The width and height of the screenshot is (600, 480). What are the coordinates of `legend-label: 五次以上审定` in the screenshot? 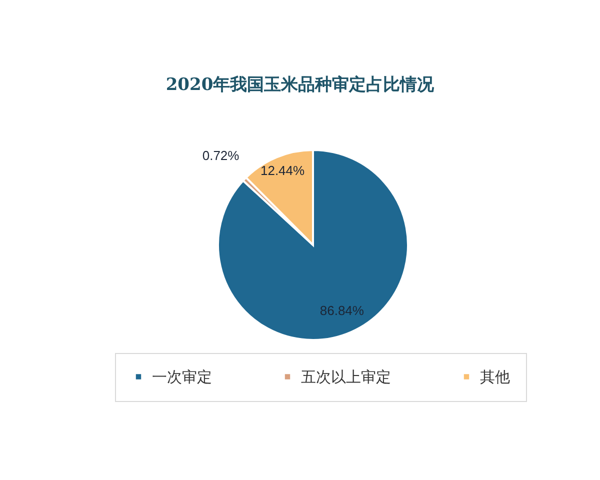 It's located at (346, 377).